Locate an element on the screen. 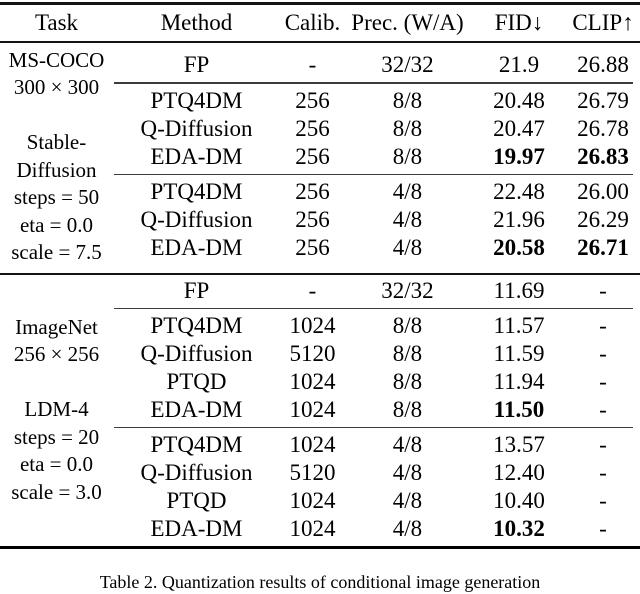  calib-cell: - is located at coordinates (312, 65).